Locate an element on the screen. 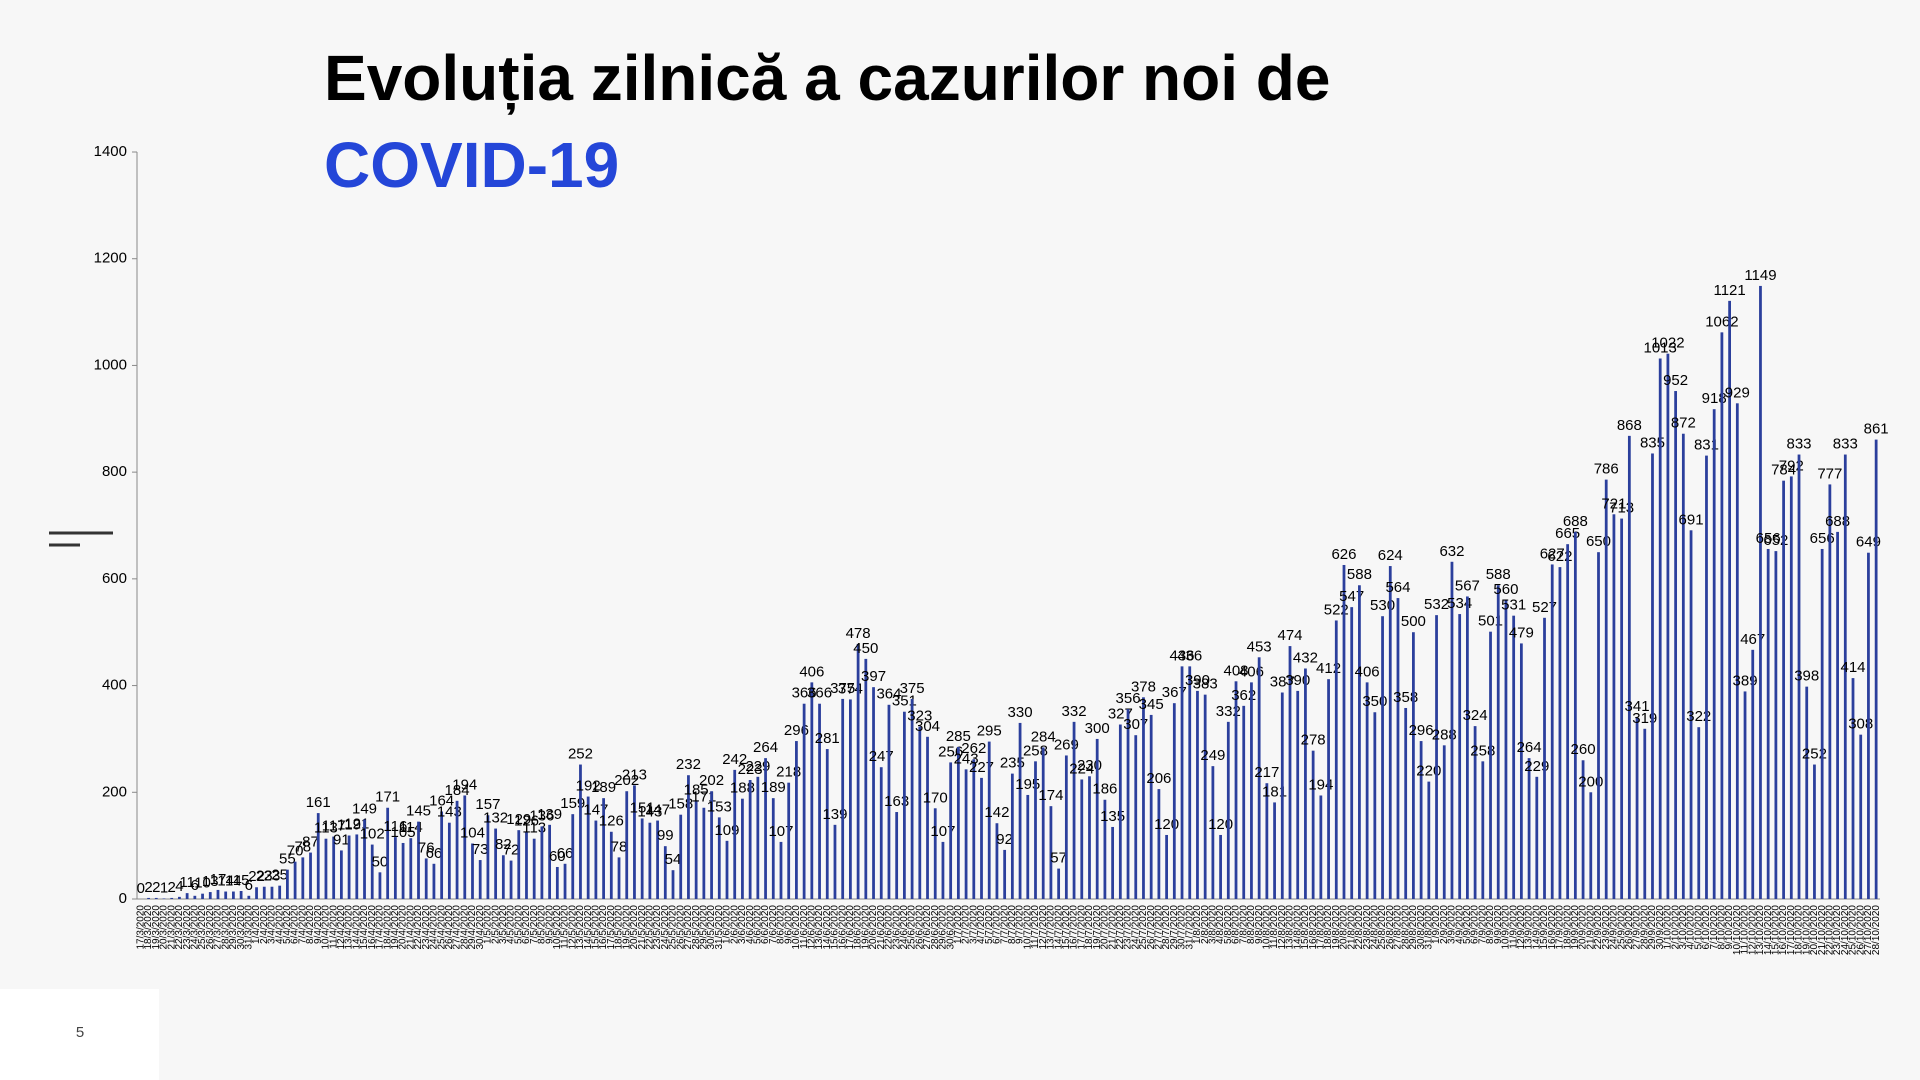  value-label: 218 is located at coordinates (788, 772).